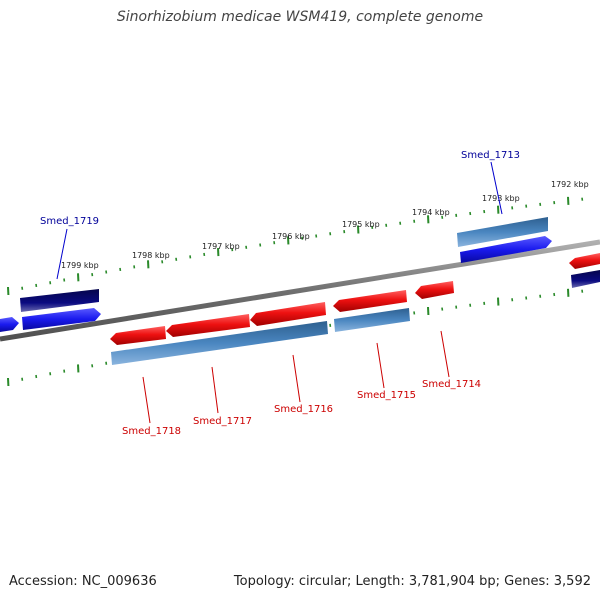 The image size is (600, 600). I want to click on gene-right-edge, so click(584, 270).